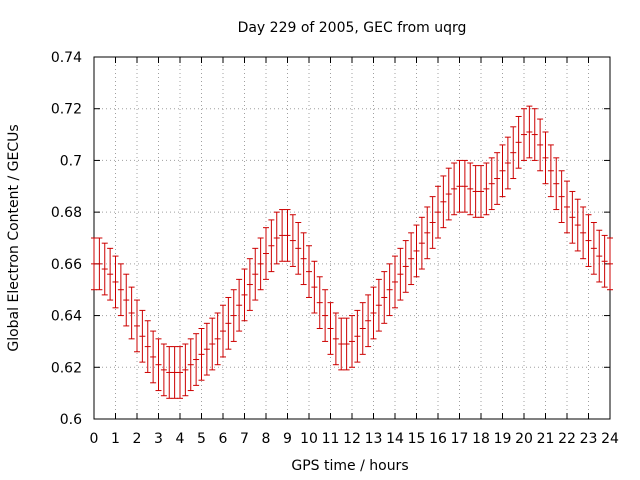  What do you see at coordinates (66, 110) in the screenshot?
I see `y-tick-label: 0.72` at bounding box center [66, 110].